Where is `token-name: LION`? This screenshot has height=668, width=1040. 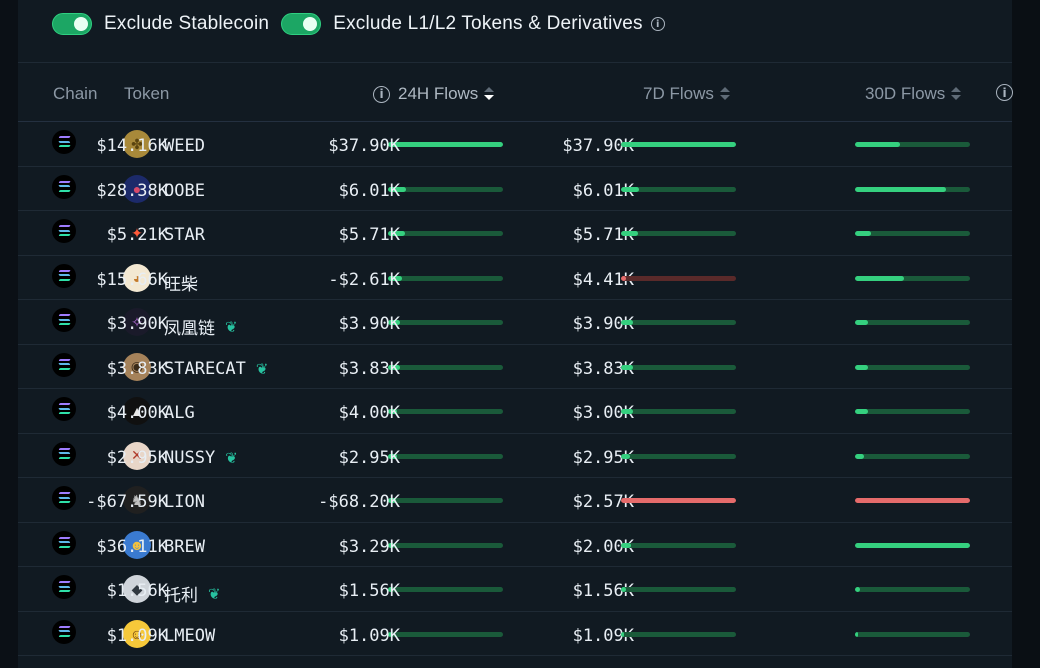 token-name: LION is located at coordinates (184, 502).